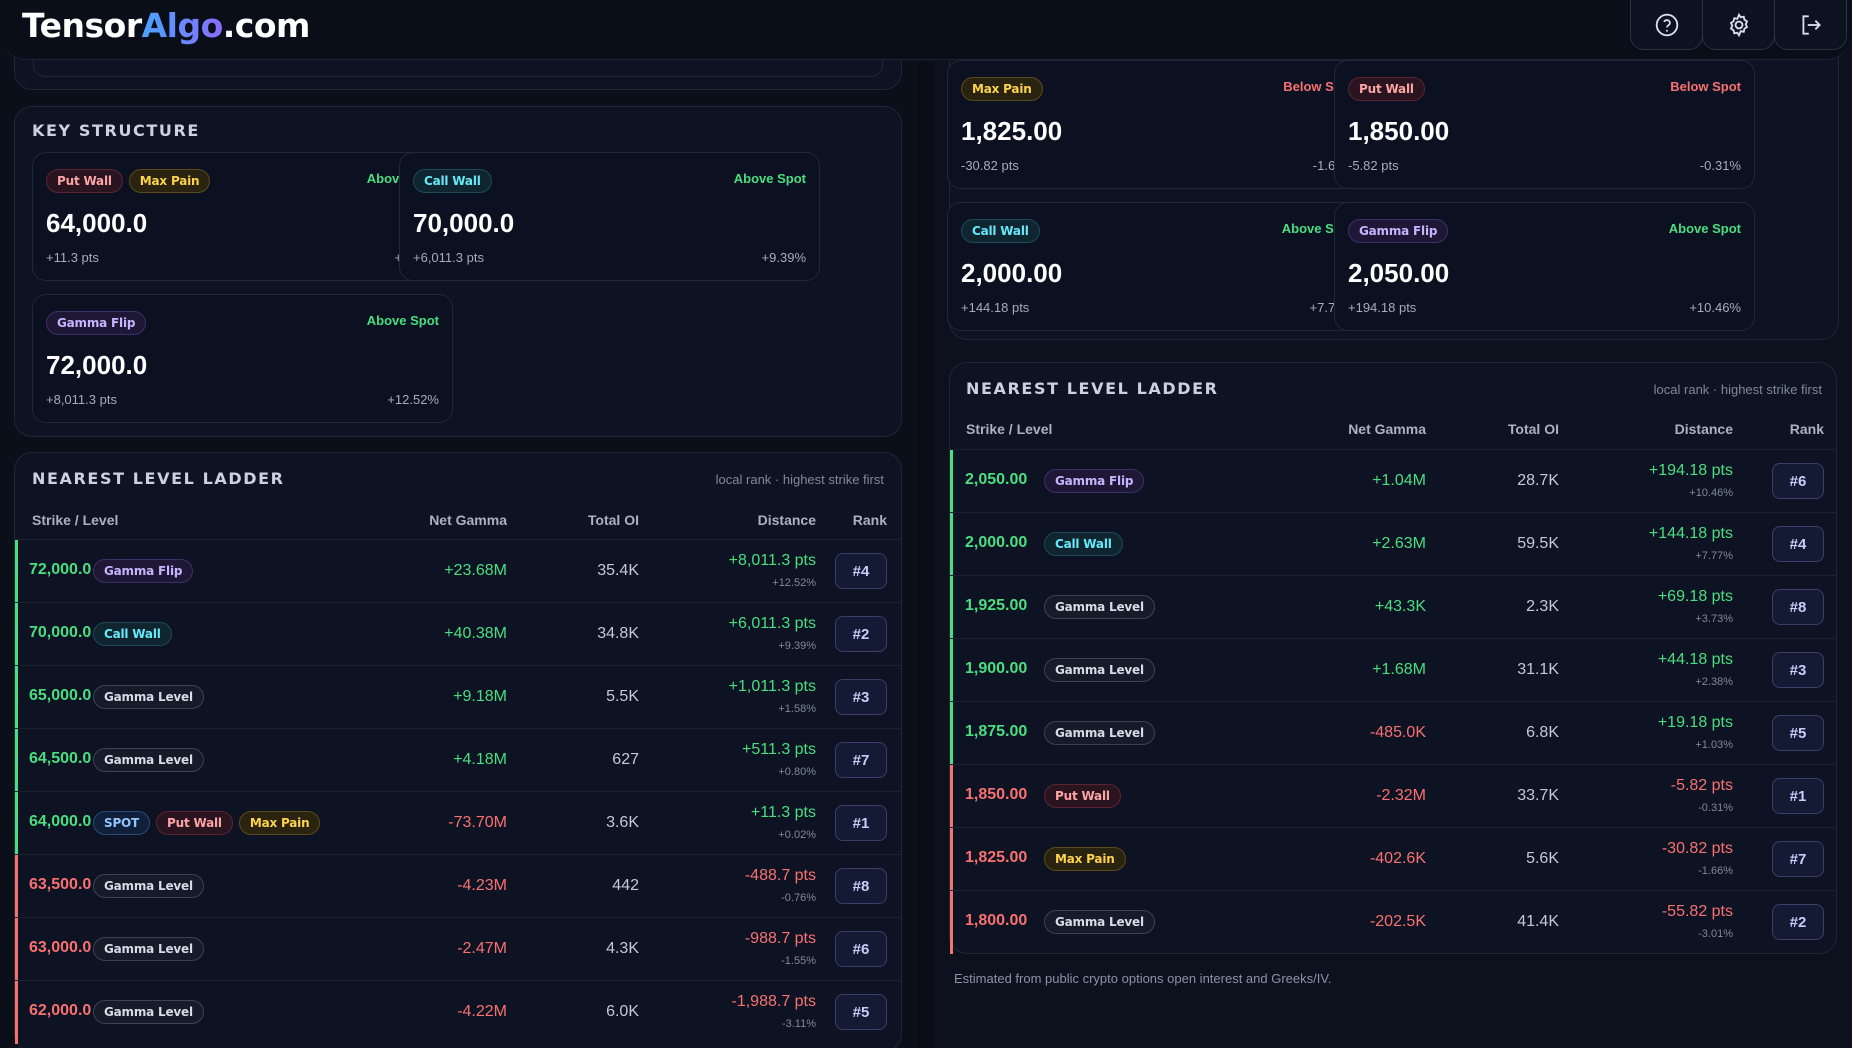  I want to click on tag-spot: SPOT, so click(122, 823).